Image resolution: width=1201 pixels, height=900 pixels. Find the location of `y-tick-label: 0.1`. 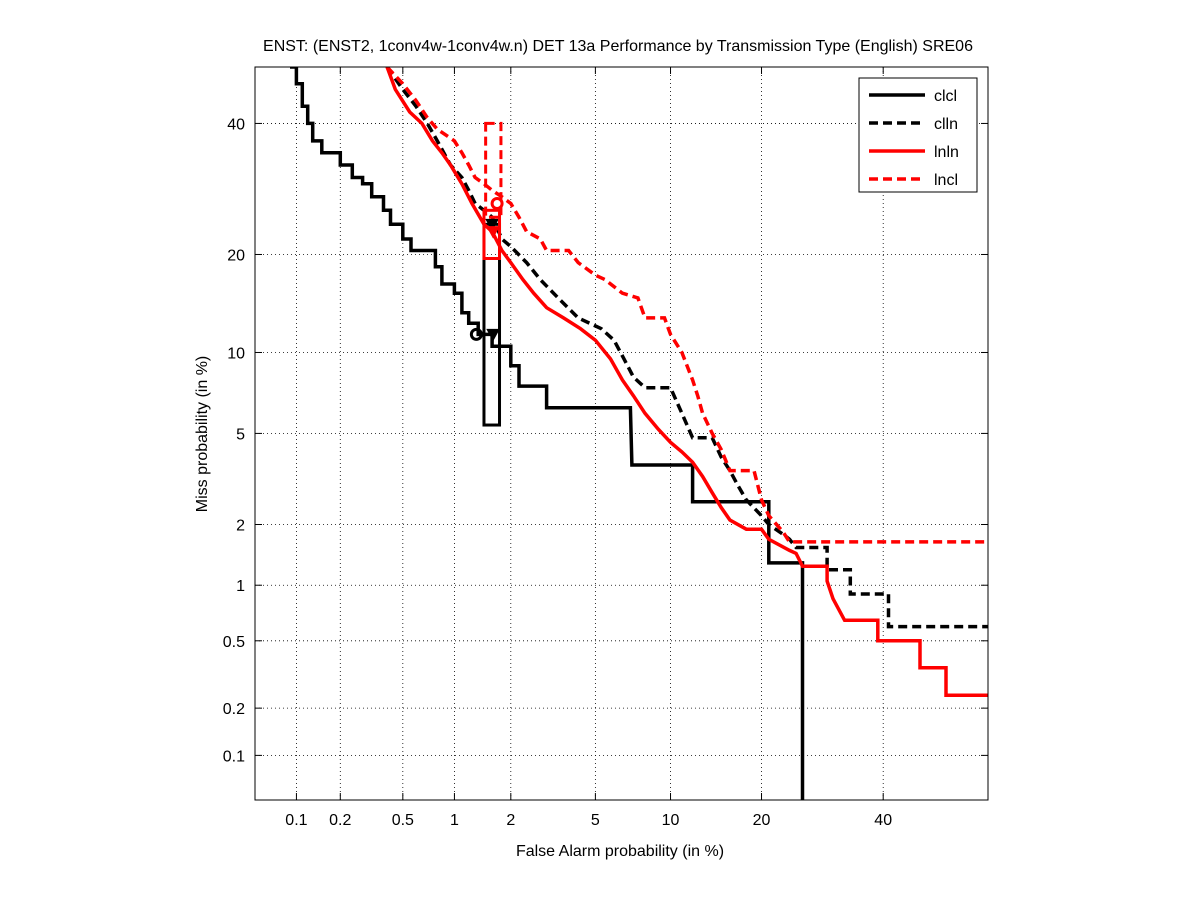

y-tick-label: 0.1 is located at coordinates (234, 756).